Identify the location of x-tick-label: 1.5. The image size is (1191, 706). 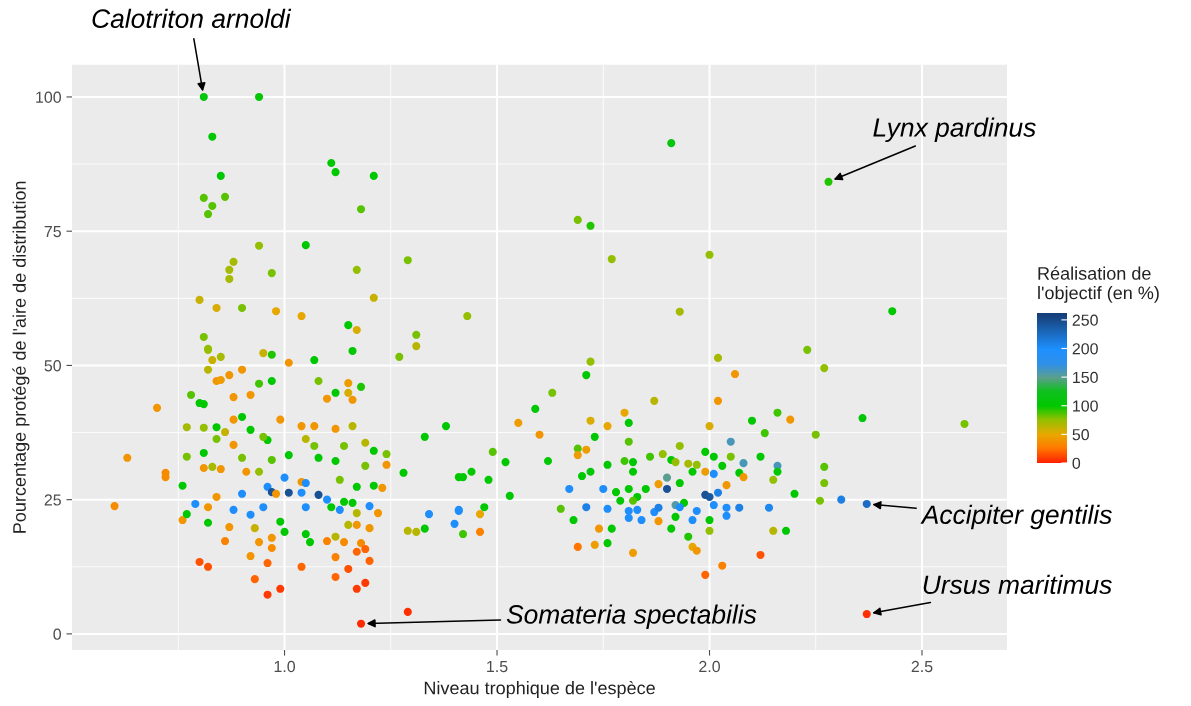
(497, 667).